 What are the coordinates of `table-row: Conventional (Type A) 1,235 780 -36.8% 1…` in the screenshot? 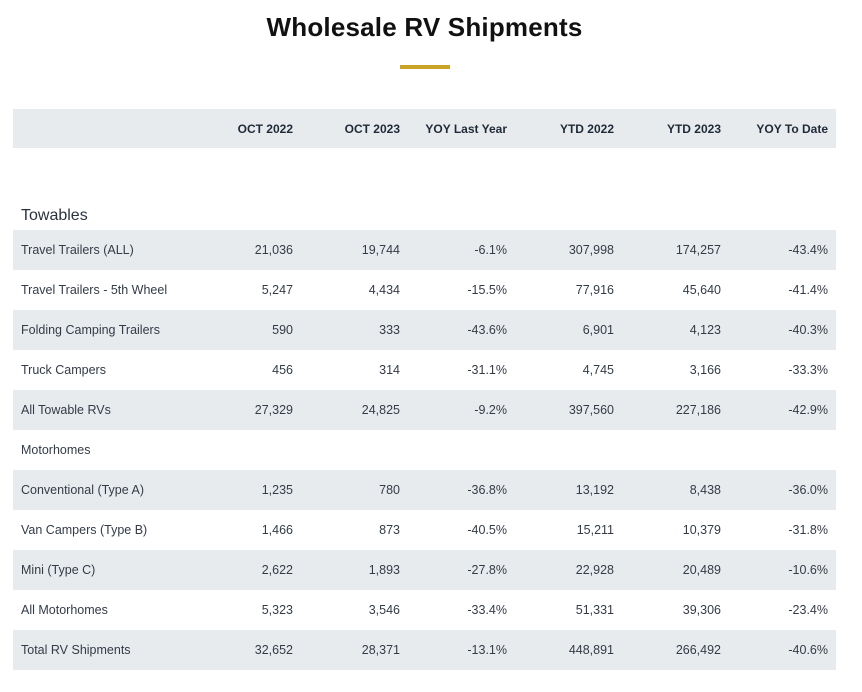 It's located at (424, 490).